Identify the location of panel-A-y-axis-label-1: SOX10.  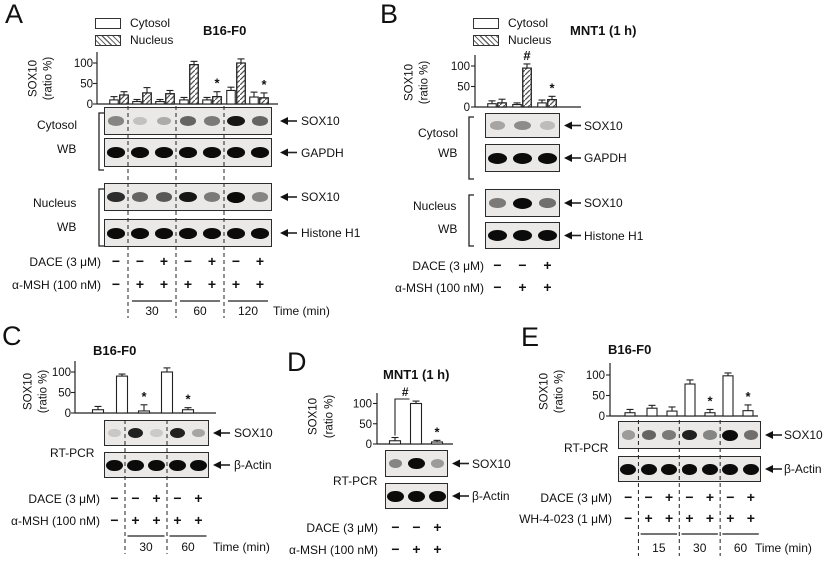
(33, 78).